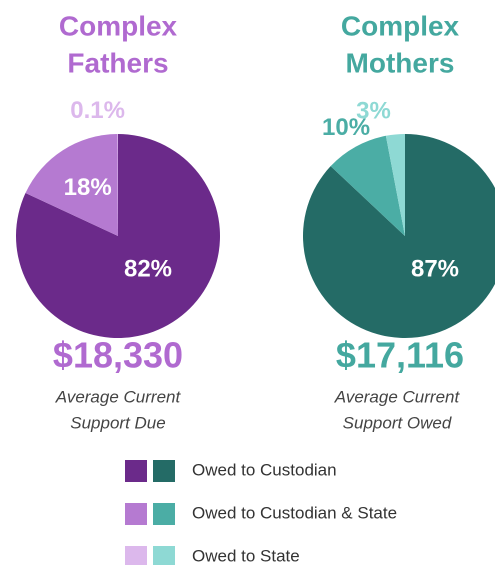 The width and height of the screenshot is (495, 565). I want to click on amount: $17,116, so click(400, 355).